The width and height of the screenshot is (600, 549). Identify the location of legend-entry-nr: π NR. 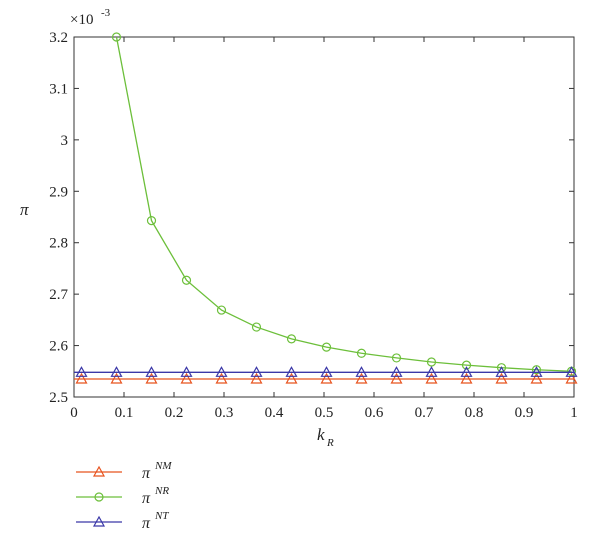
(122, 496).